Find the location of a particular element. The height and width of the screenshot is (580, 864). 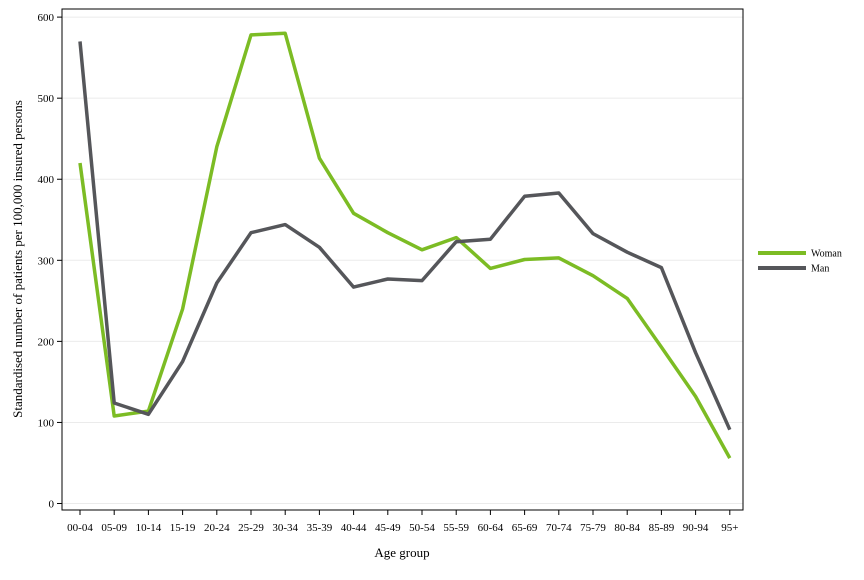

x-axis-title: Age group is located at coordinates (401, 552).